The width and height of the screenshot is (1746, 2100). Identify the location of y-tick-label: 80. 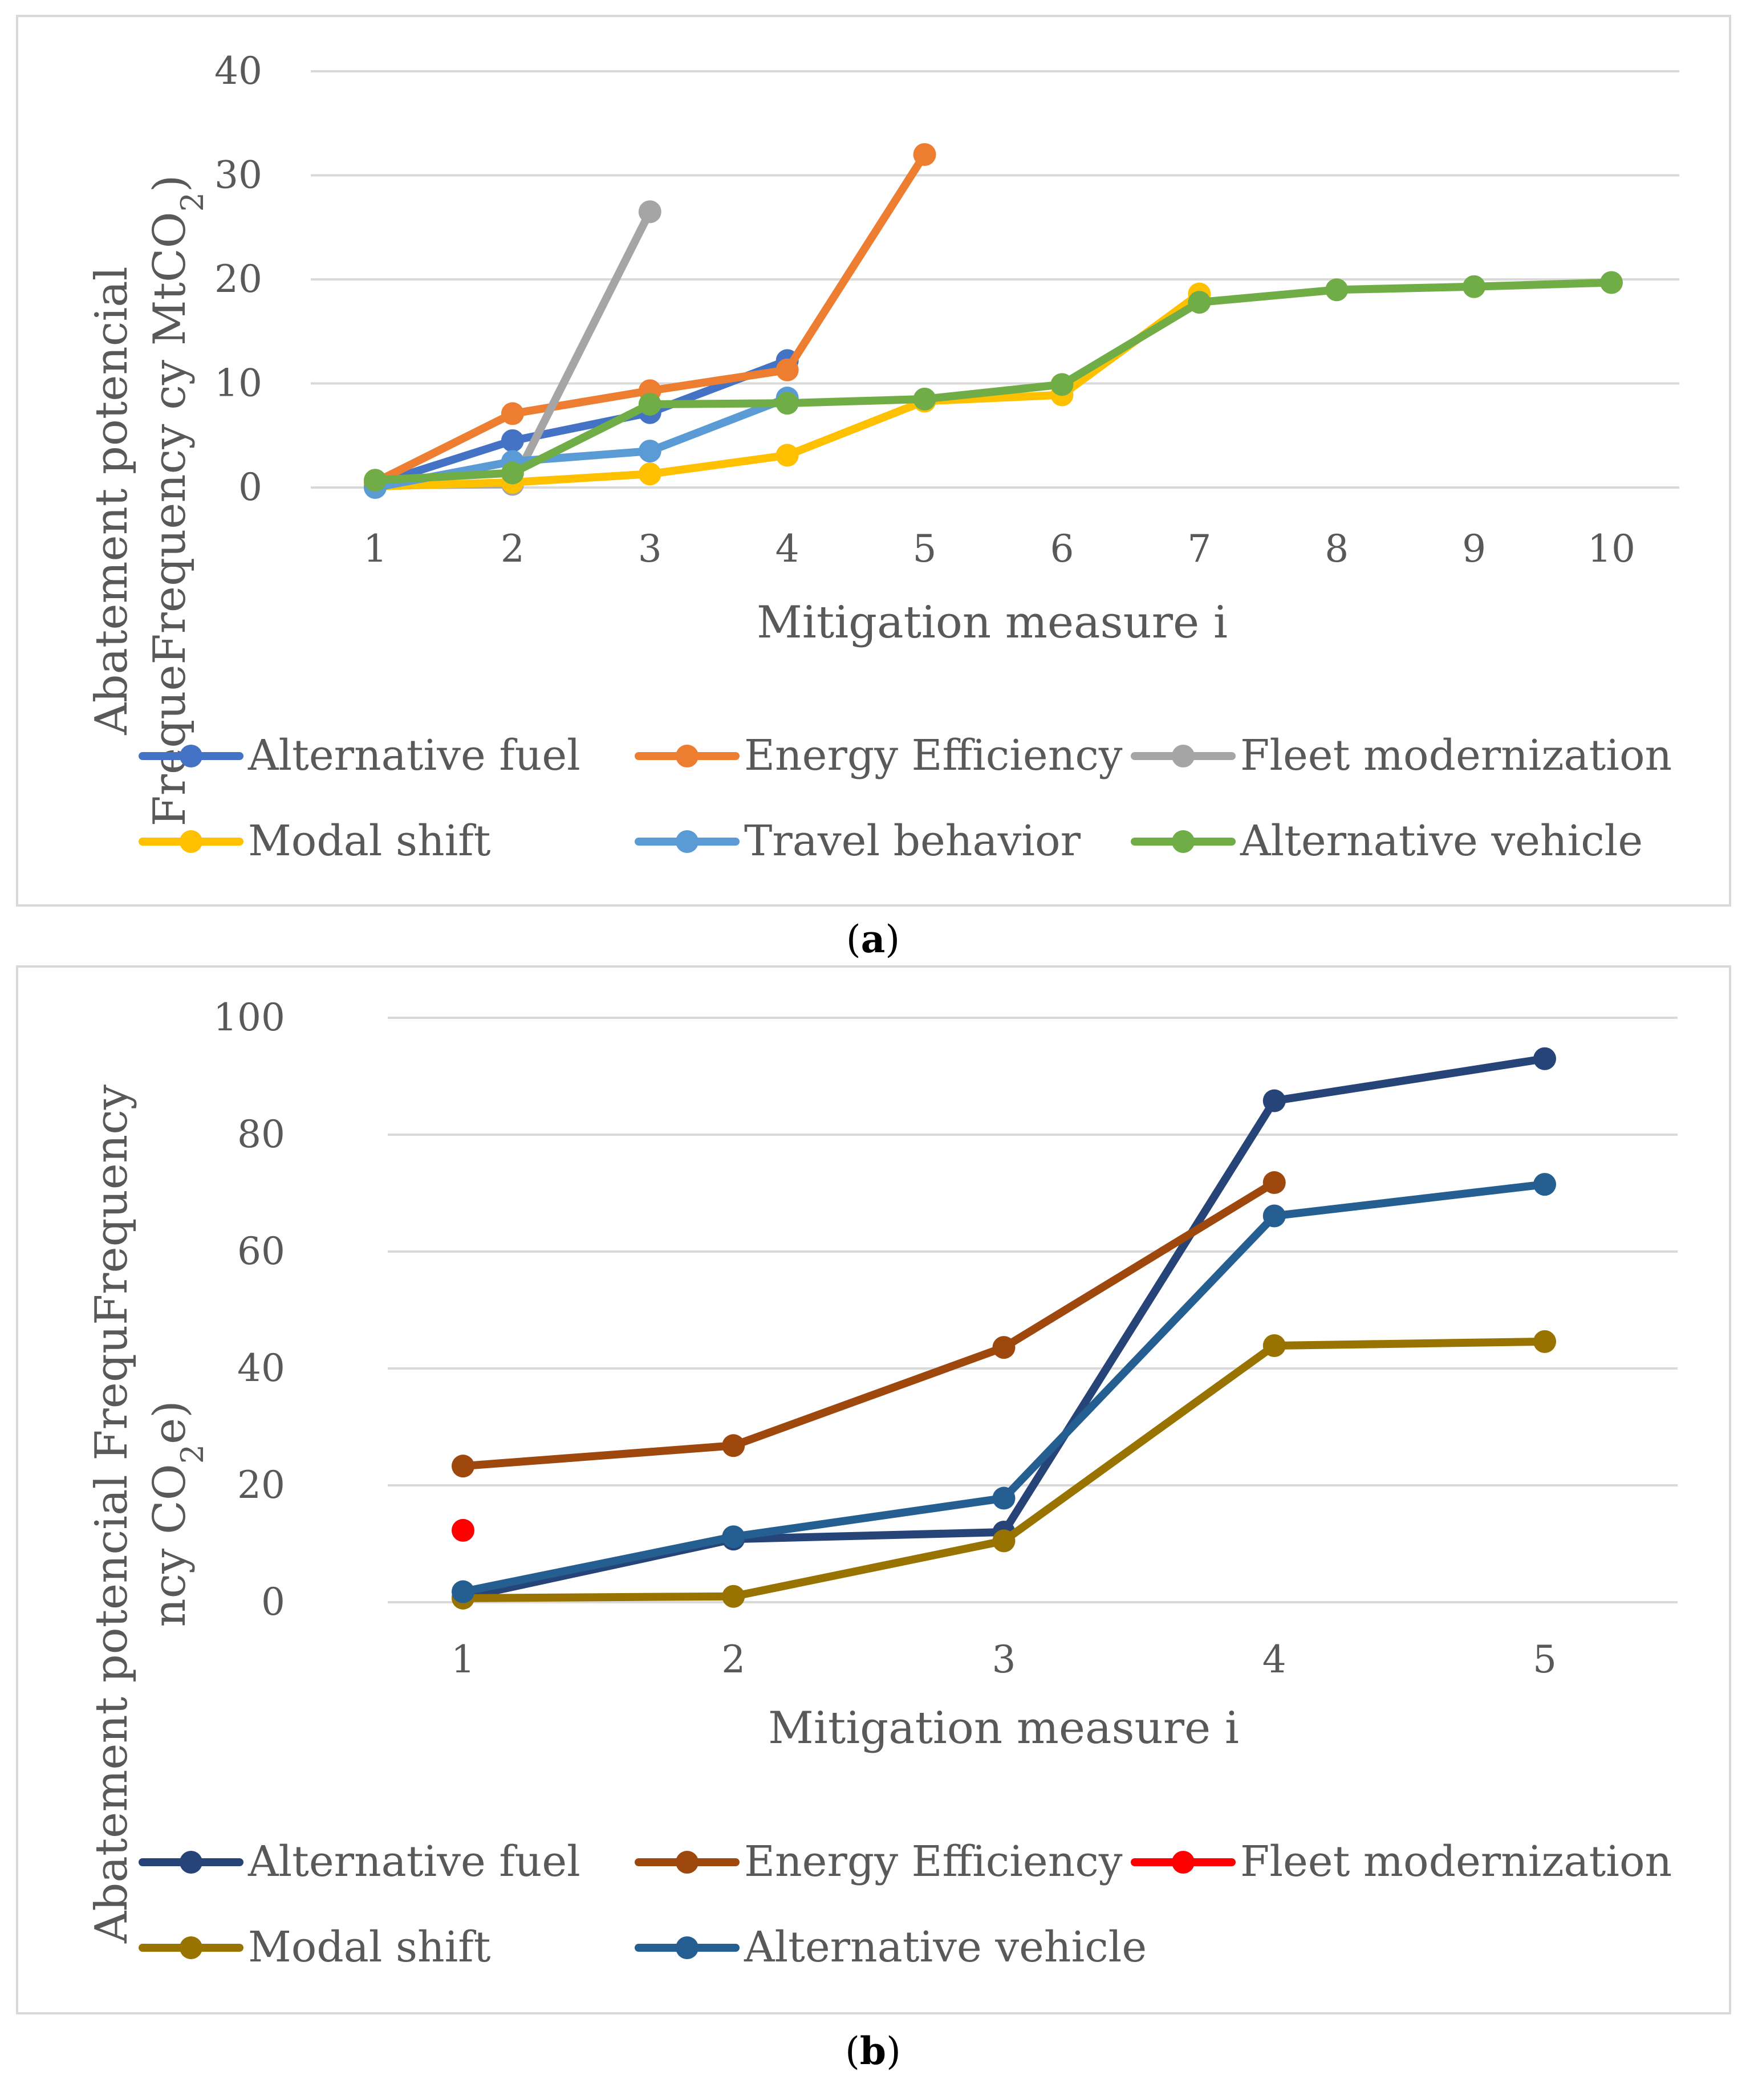
(261, 1134).